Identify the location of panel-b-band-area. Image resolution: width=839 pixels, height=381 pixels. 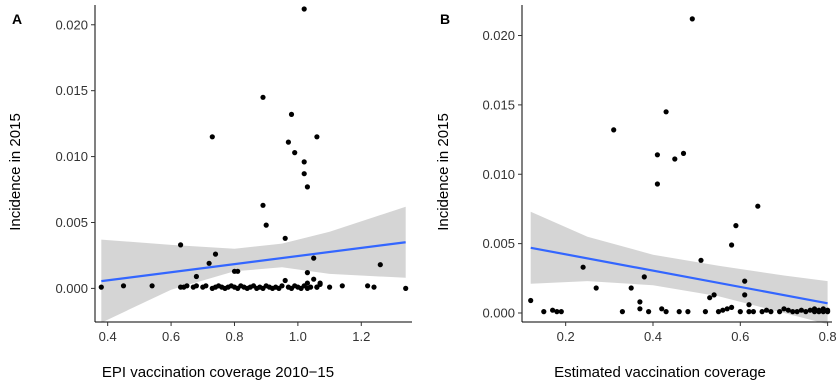
(679, 268).